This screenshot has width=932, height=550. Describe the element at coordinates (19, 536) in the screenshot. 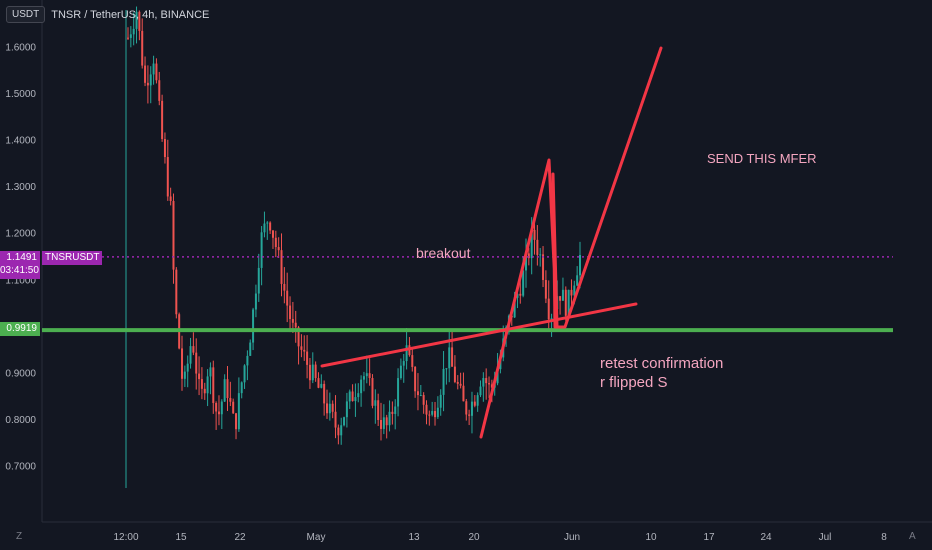

I see `log-scale-toggle: Z` at that location.